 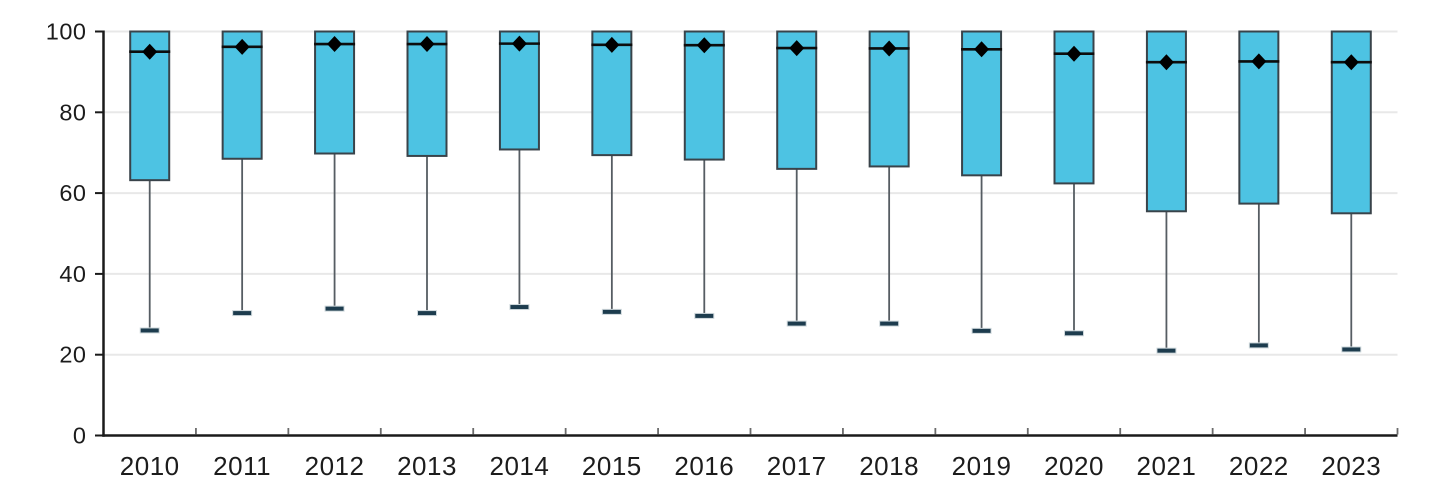 What do you see at coordinates (1167, 466) in the screenshot?
I see `x-tick-label-2021: 2021` at bounding box center [1167, 466].